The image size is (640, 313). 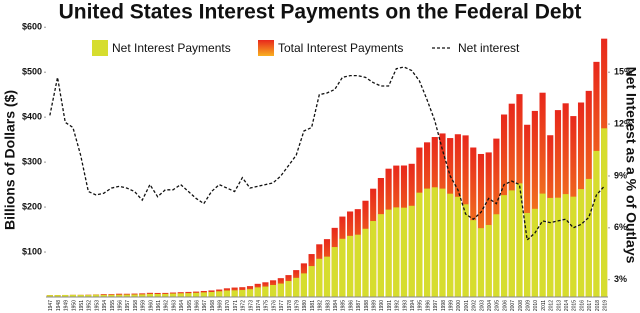 What do you see at coordinates (51, 305) in the screenshot?
I see `x-tick-label: 1947` at bounding box center [51, 305].